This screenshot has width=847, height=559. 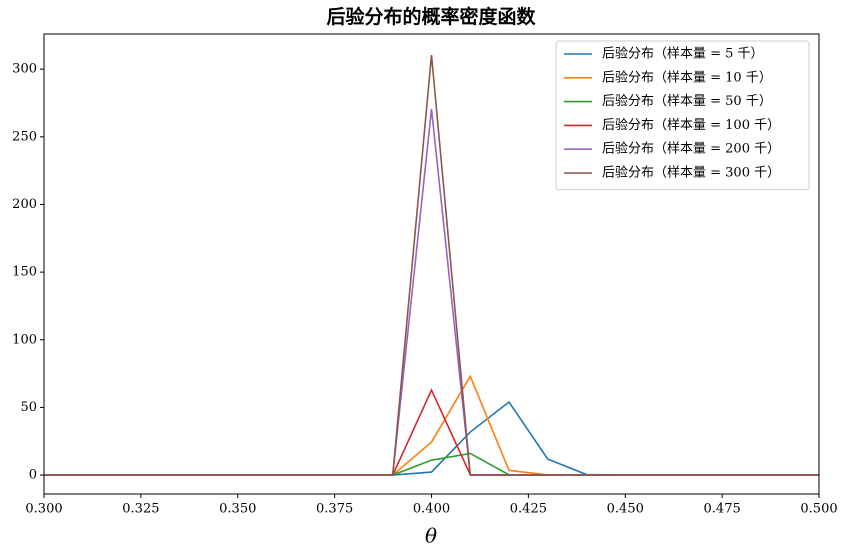 What do you see at coordinates (687, 101) in the screenshot?
I see `legend-label: 后验分布（样本量 = 50 千）` at bounding box center [687, 101].